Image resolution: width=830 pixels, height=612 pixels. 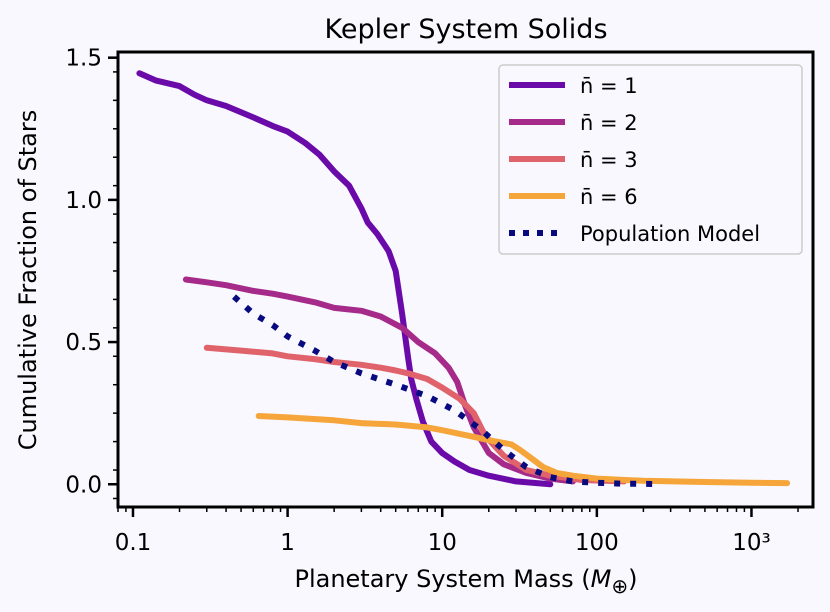 I want to click on x-tick-label-2: 10, so click(x=442, y=543).